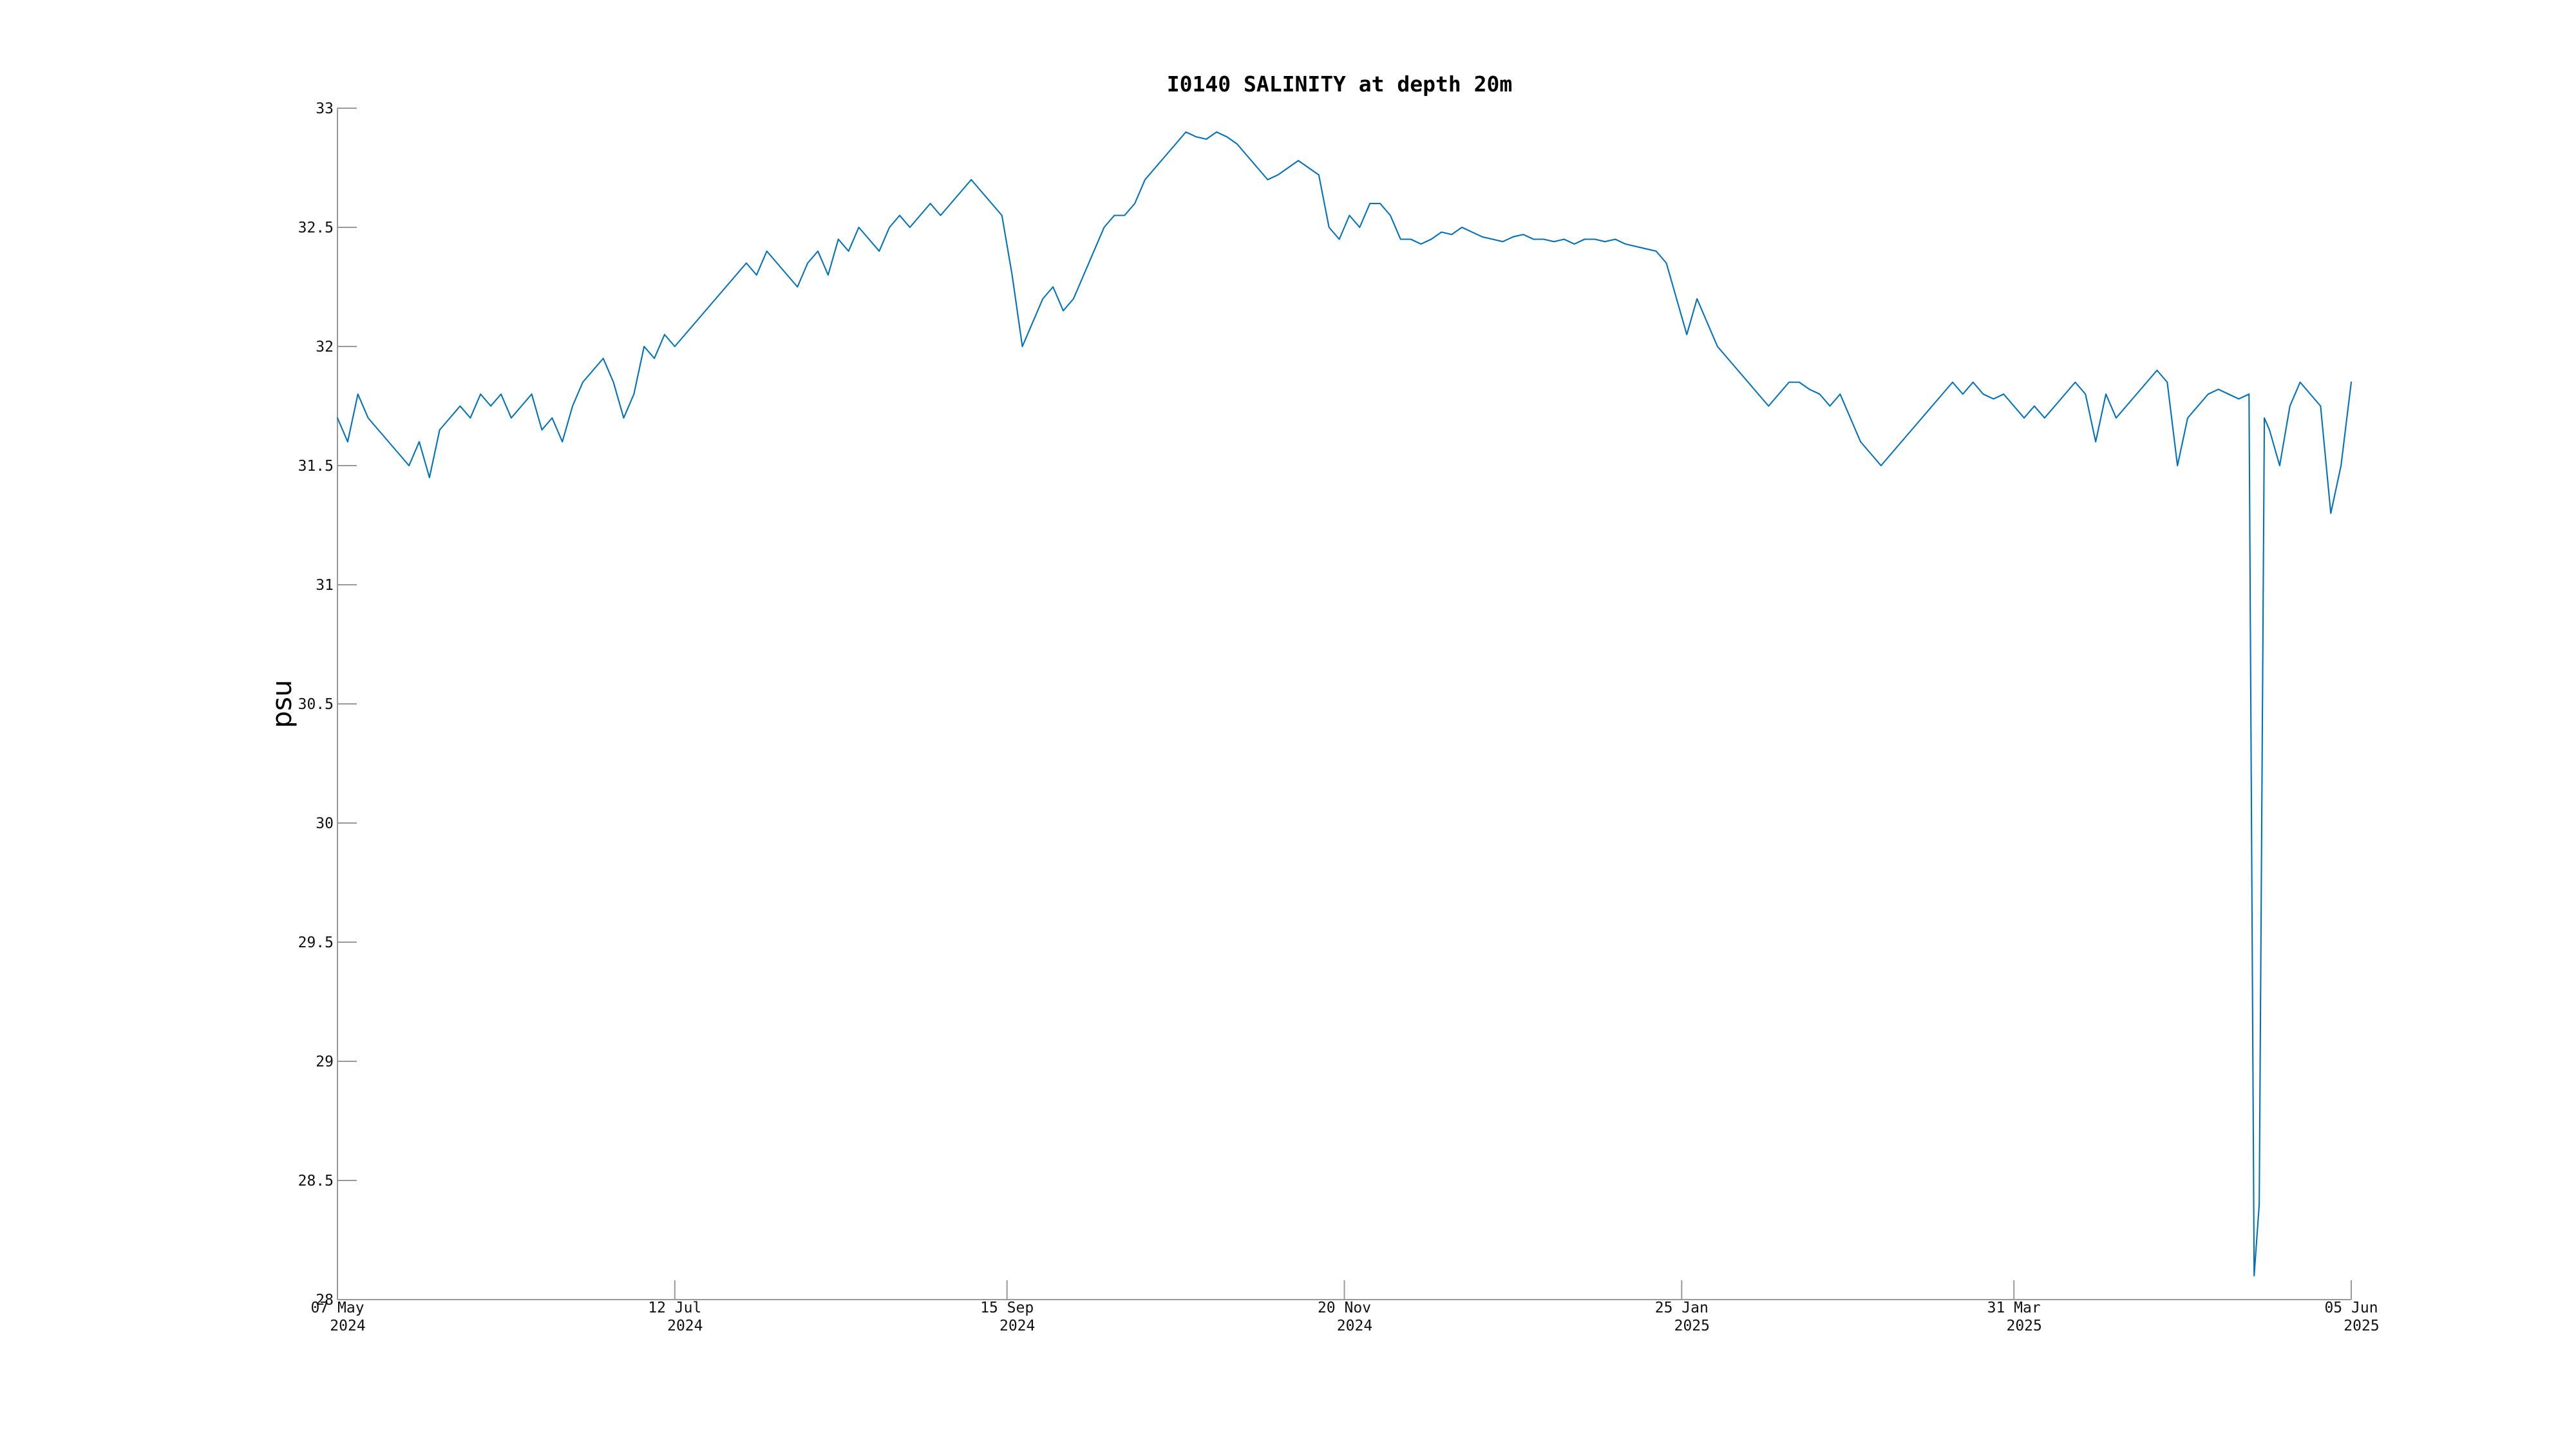  Describe the element at coordinates (325, 108) in the screenshot. I see `y-tick-label: 33` at that location.